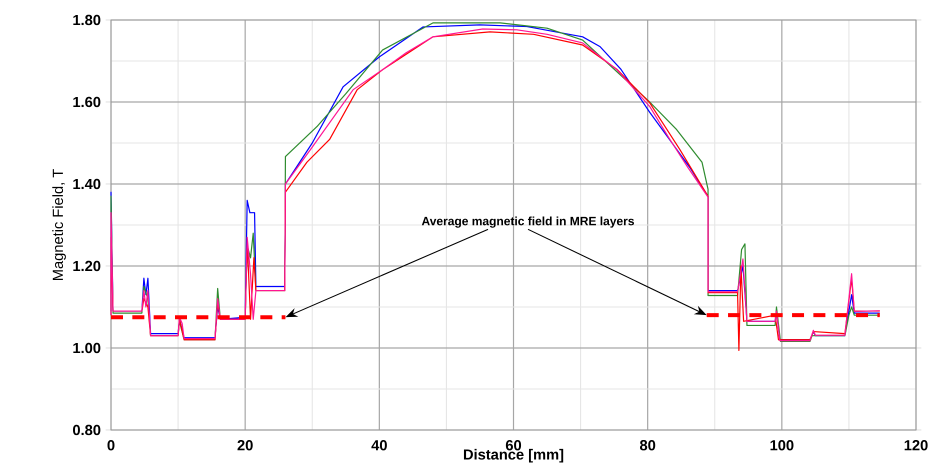  Describe the element at coordinates (648, 445) in the screenshot. I see `x-tick-label: 80` at that location.